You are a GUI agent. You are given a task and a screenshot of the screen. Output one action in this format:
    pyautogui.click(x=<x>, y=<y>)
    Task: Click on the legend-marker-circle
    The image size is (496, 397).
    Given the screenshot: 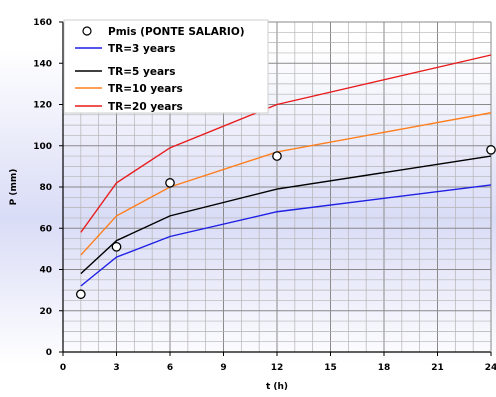 What is the action you would take?
    pyautogui.click(x=87, y=31)
    